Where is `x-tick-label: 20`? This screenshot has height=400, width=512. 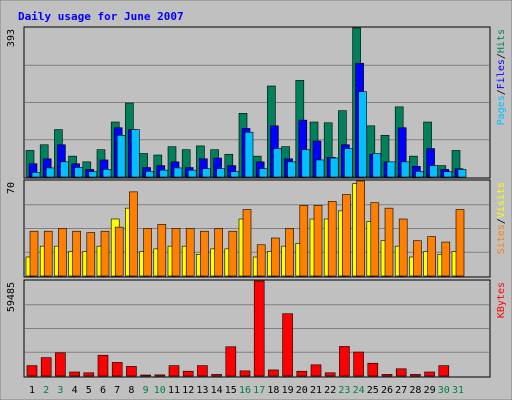
x-tick-label: 20 is located at coordinates (302, 390).